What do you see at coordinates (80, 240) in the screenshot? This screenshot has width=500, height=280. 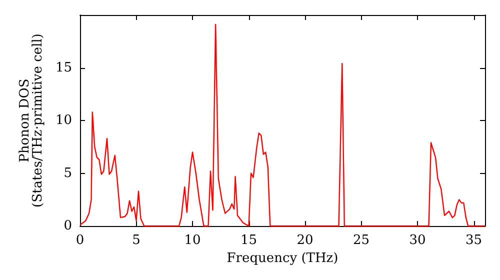 I see `x-tick-label: 0` at bounding box center [80, 240].